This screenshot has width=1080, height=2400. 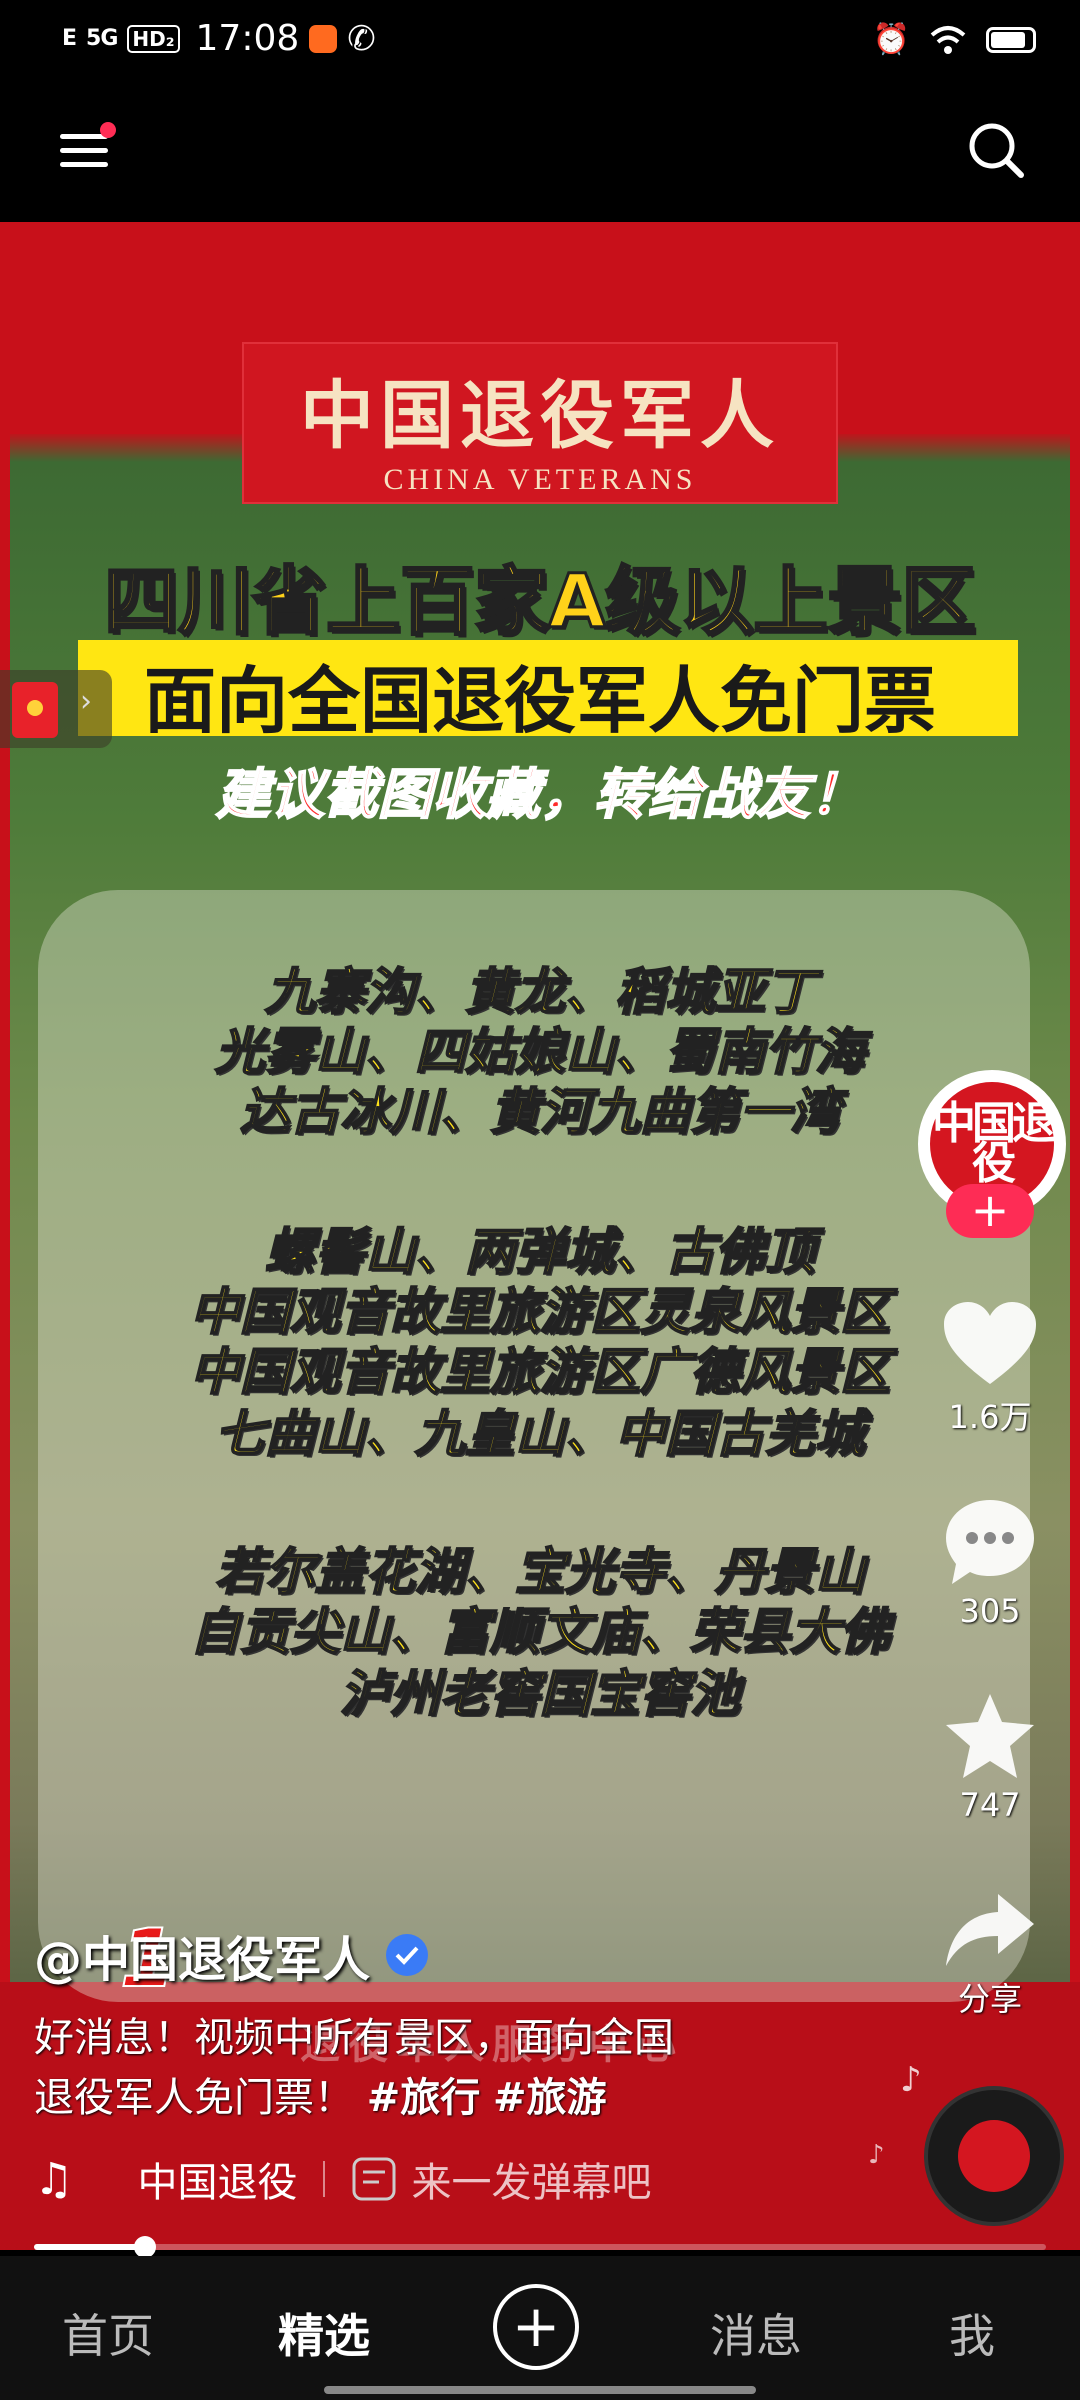 I want to click on status-time: 17:08, so click(x=247, y=38).